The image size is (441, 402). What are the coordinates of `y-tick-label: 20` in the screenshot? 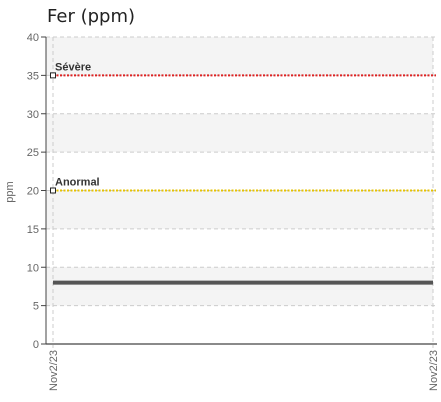 It's located at (33, 192).